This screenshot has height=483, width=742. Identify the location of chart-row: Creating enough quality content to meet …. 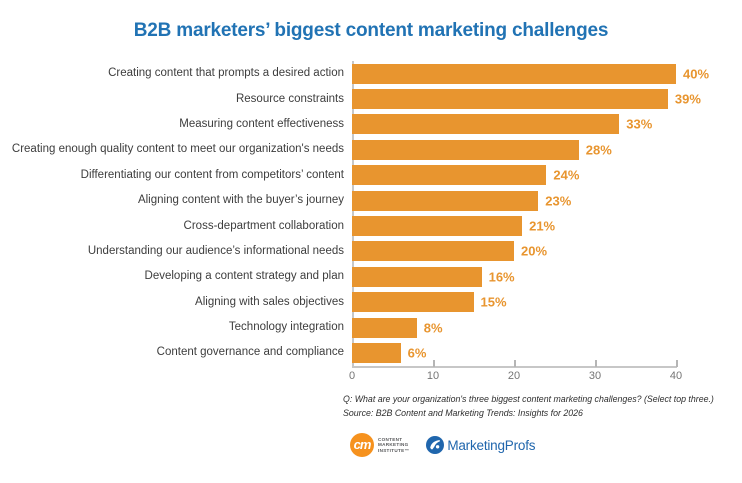
(371, 149).